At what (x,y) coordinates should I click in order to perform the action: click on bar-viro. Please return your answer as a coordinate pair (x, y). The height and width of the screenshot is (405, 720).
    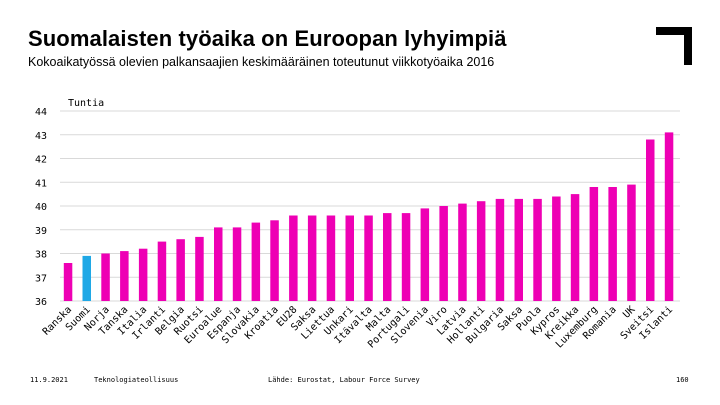
    Looking at the image, I should click on (443, 253).